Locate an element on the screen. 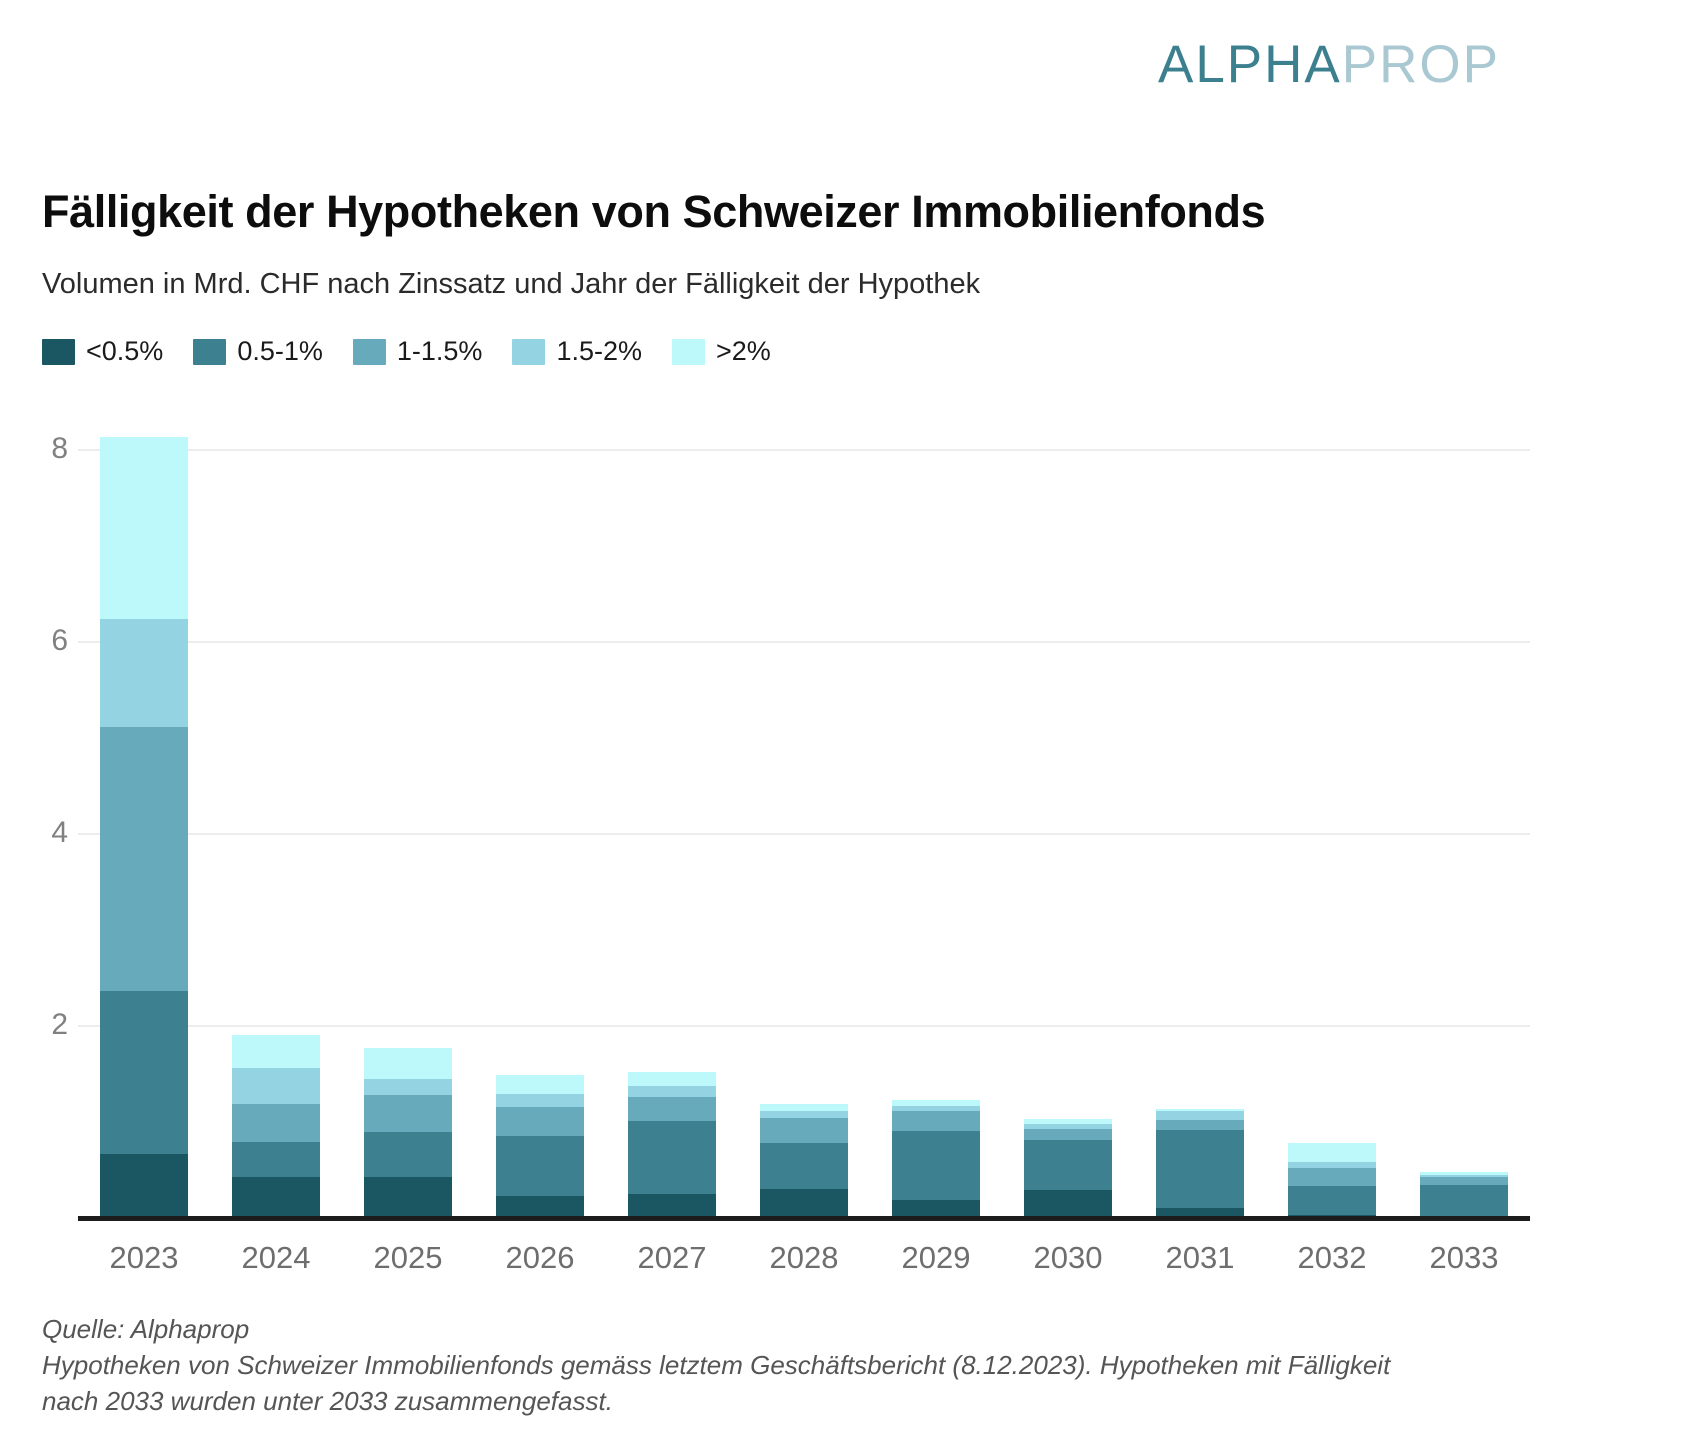  x-axis-tick-label: 2027 is located at coordinates (672, 1257).